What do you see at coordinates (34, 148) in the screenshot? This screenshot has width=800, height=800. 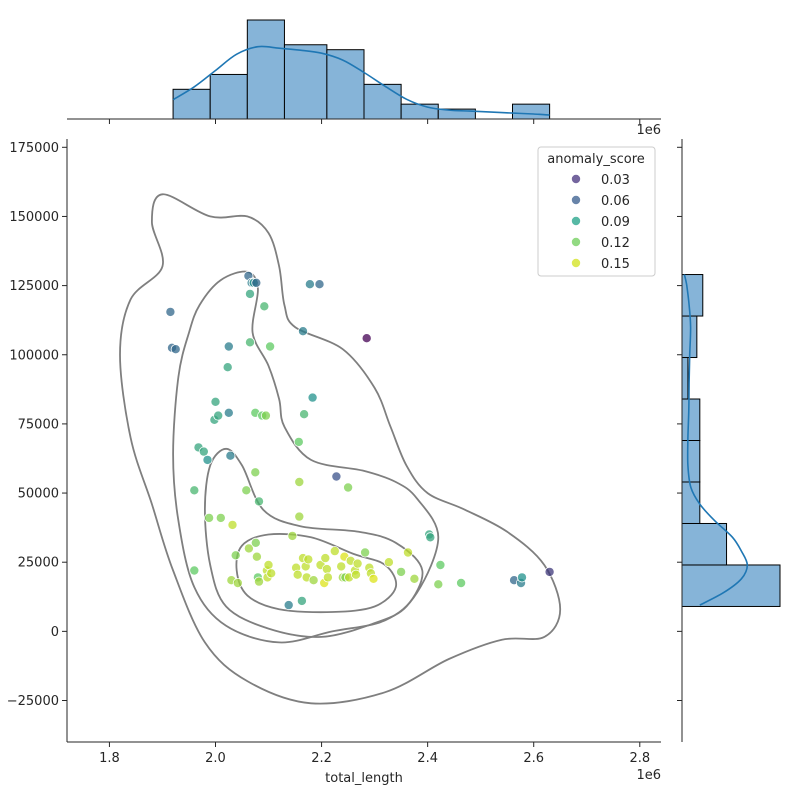 I see `y-tick-label: 175000` at bounding box center [34, 148].